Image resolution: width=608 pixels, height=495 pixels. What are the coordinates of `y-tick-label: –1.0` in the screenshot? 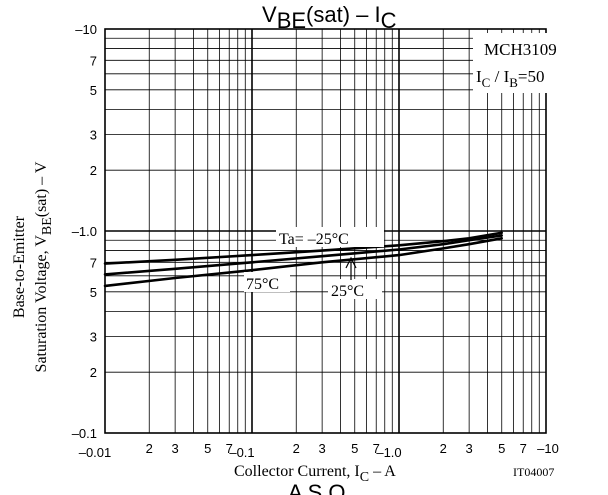 It's located at (84, 231).